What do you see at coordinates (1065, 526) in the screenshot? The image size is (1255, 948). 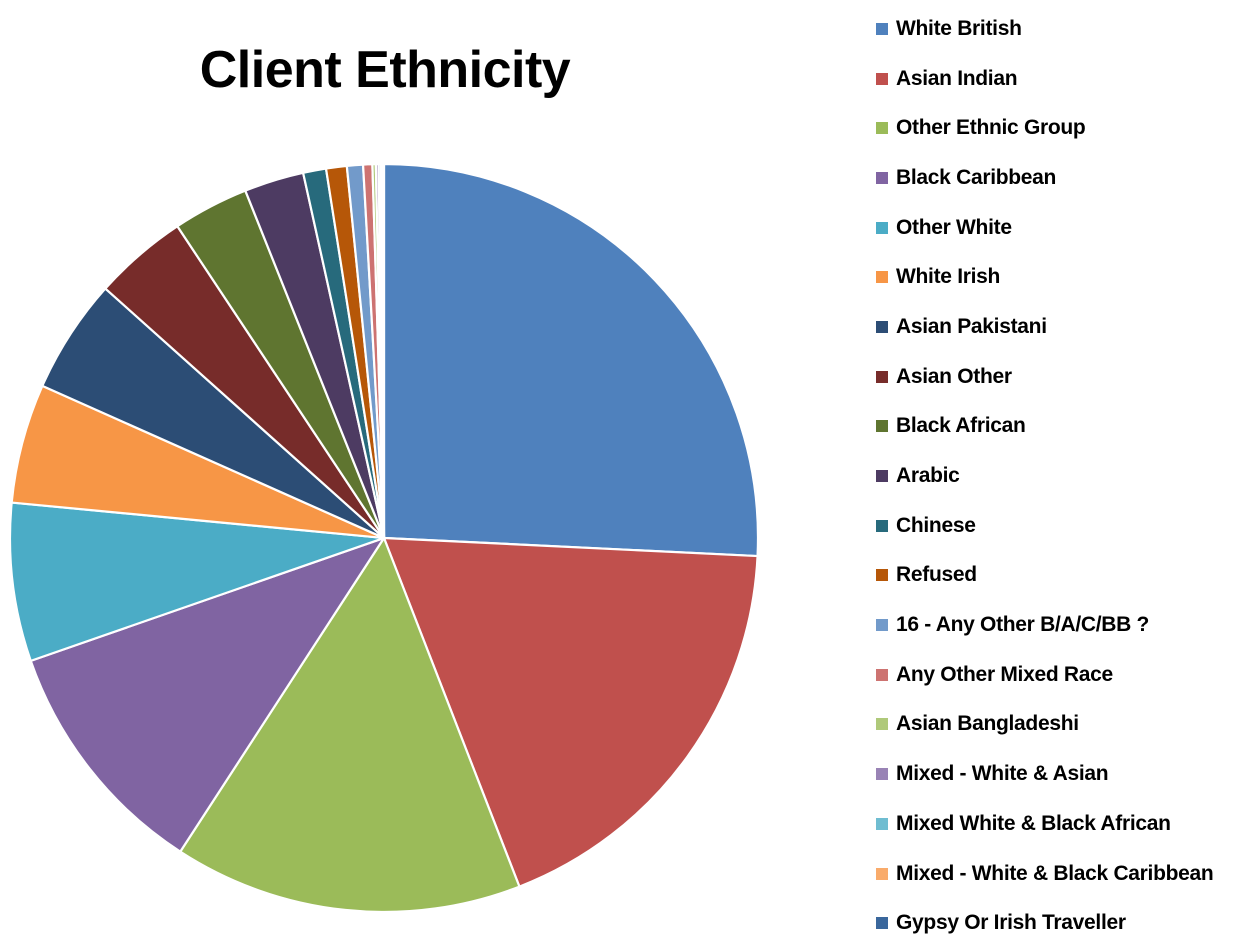 I see `legend-item: Chinese` at bounding box center [1065, 526].